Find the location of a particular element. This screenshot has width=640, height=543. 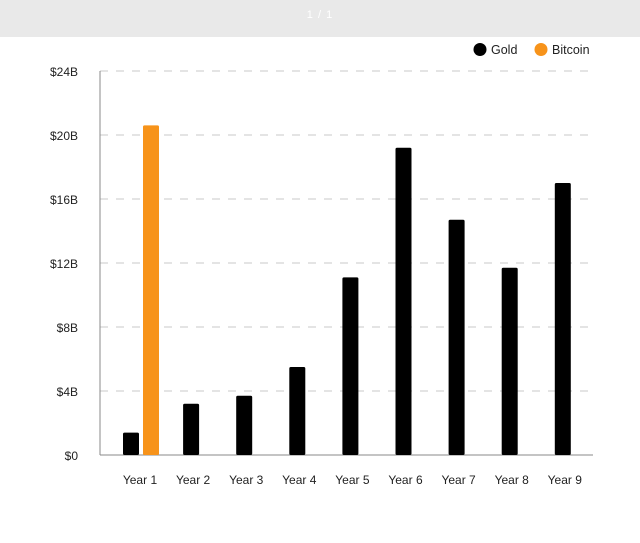

legend-marker-gold is located at coordinates (480, 49).